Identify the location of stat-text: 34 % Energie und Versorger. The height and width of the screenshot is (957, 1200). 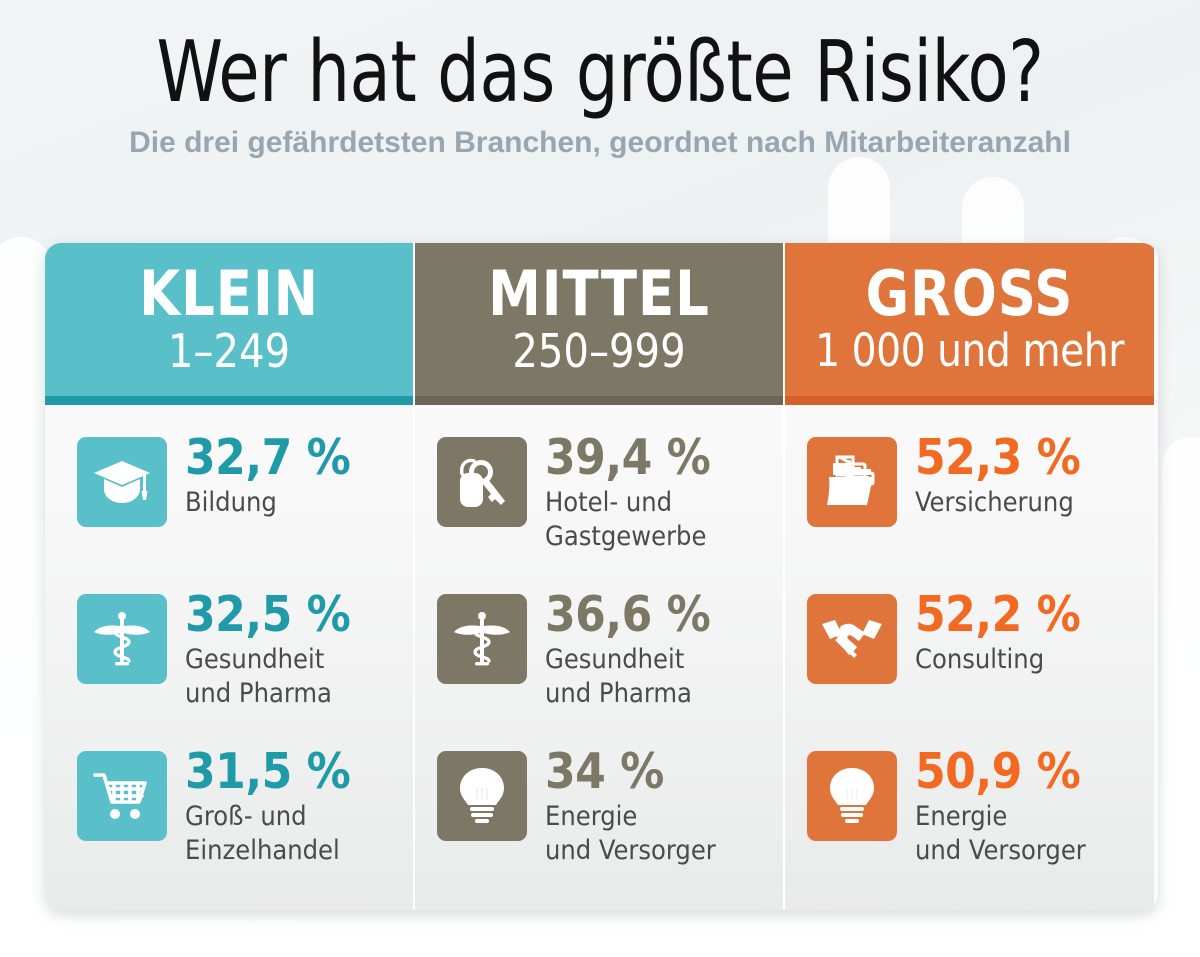
(621, 807).